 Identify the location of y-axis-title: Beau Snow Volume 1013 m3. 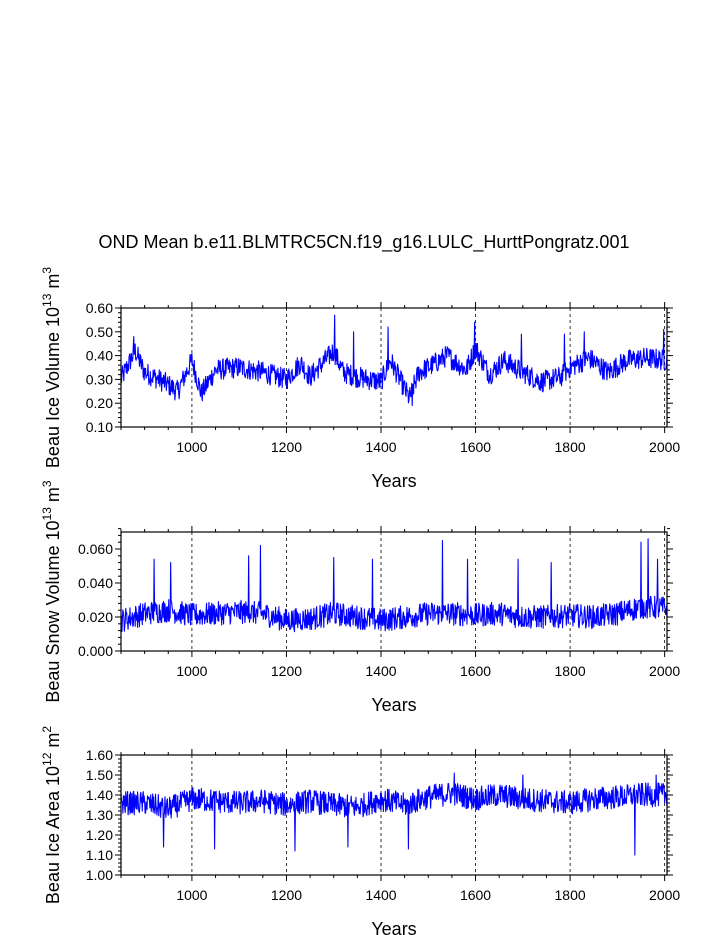
(51, 591).